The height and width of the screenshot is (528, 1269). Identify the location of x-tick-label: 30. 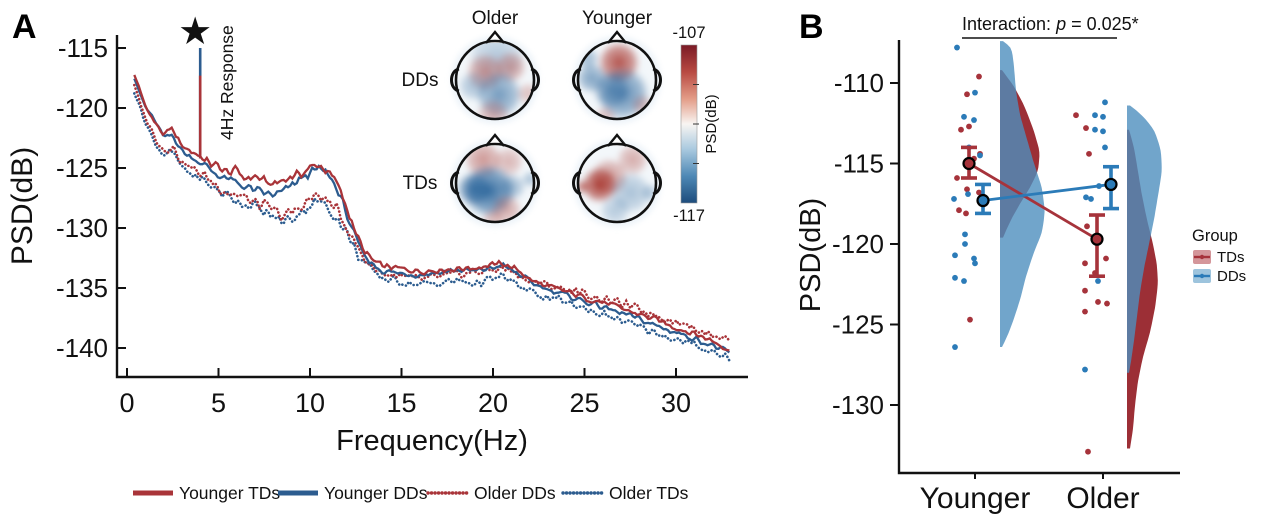
(676, 403).